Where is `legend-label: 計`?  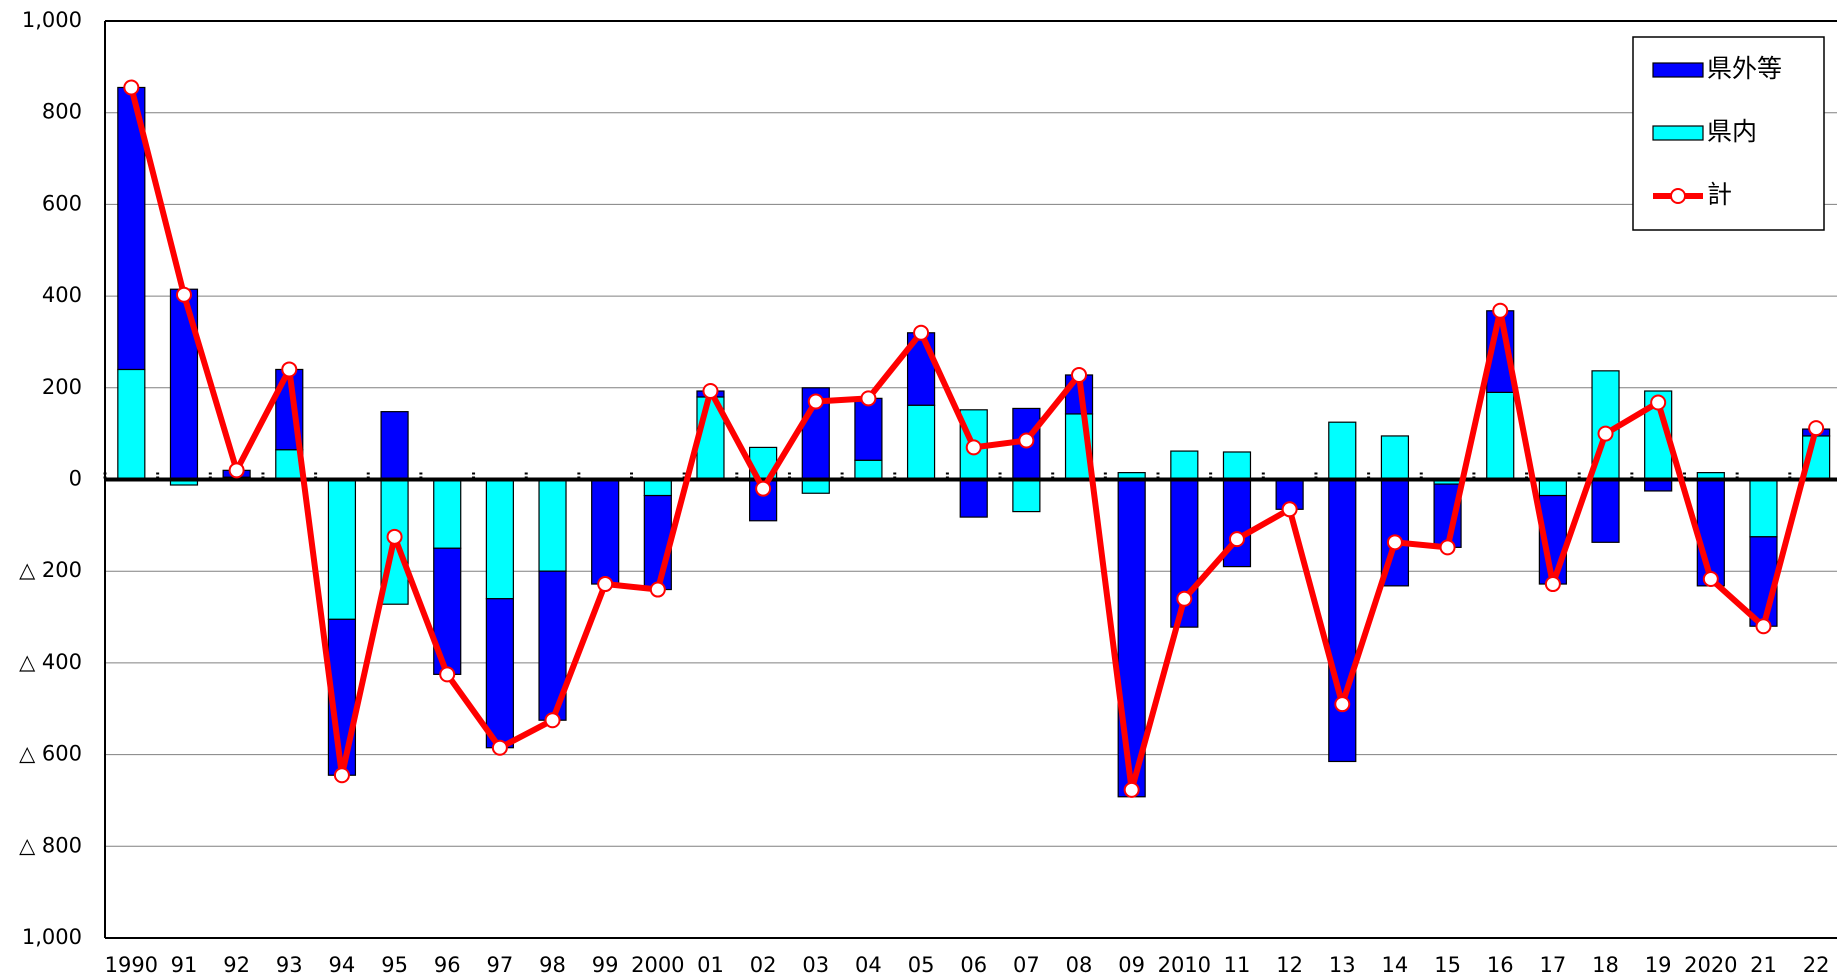 legend-label: 計 is located at coordinates (1719, 194).